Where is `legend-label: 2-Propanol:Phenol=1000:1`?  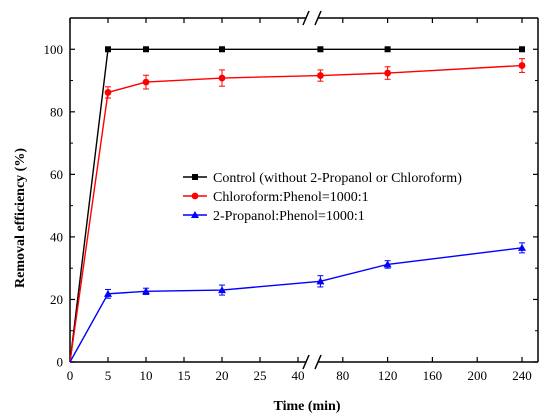 legend-label: 2-Propanol:Phenol=1000:1 is located at coordinates (289, 216).